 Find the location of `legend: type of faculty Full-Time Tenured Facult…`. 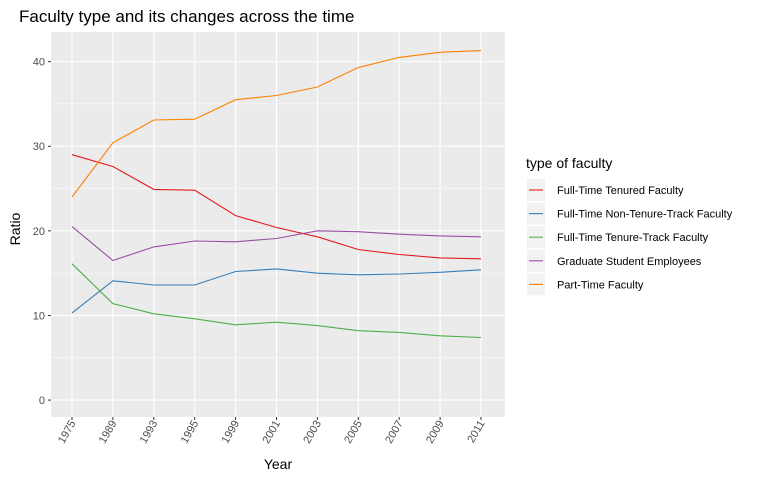

legend: type of faculty Full-Time Tenured Facult… is located at coordinates (629, 225).